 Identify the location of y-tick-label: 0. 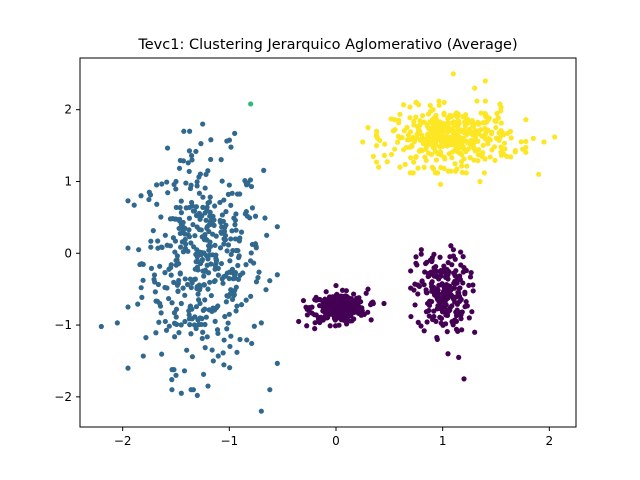
(68, 253).